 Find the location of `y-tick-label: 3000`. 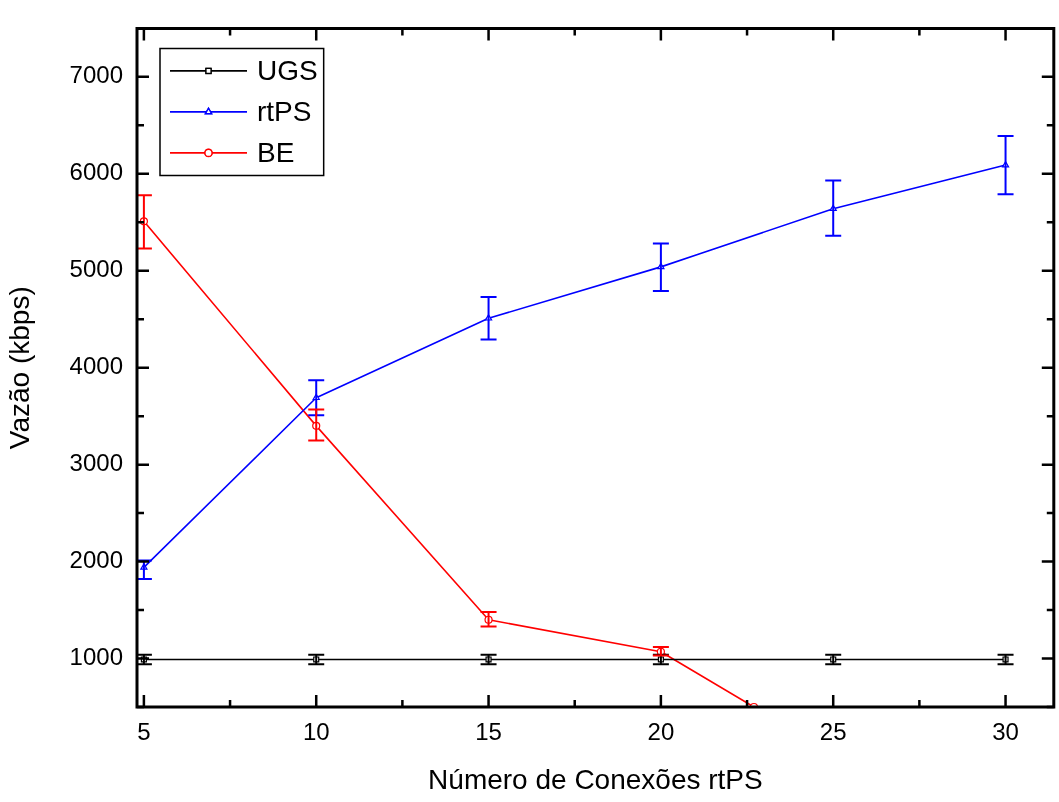

y-tick-label: 3000 is located at coordinates (96, 463).